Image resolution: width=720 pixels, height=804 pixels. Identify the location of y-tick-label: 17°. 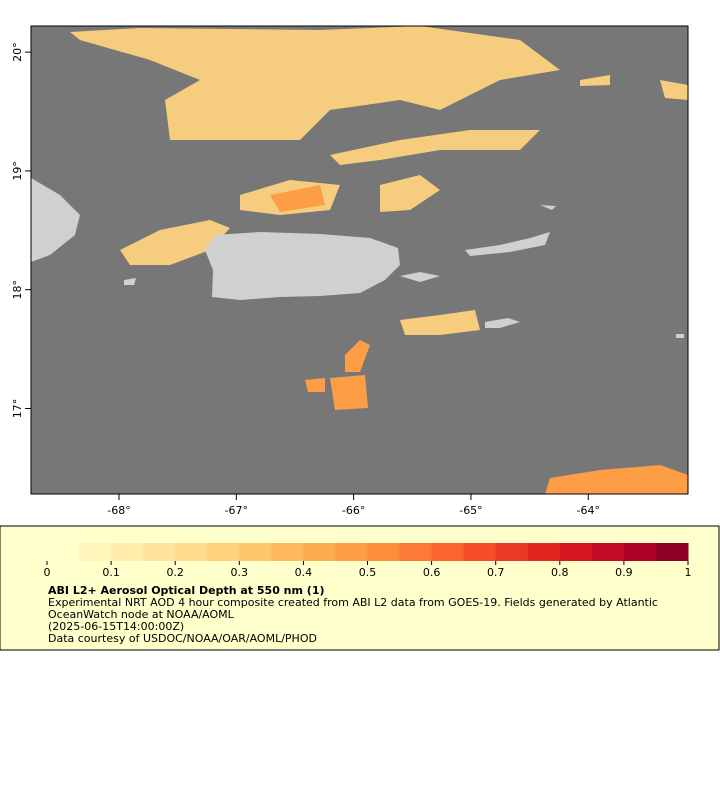
(17, 409).